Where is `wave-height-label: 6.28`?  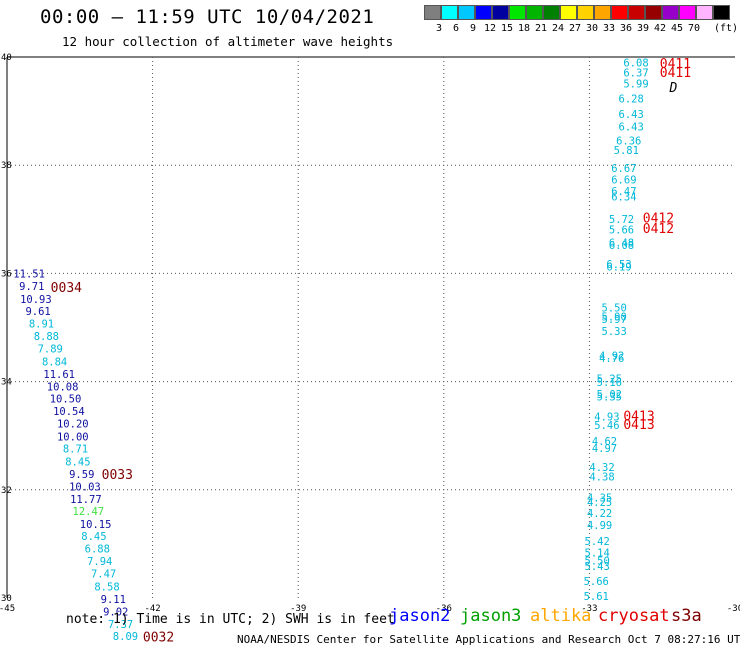 wave-height-label: 6.28 is located at coordinates (631, 99).